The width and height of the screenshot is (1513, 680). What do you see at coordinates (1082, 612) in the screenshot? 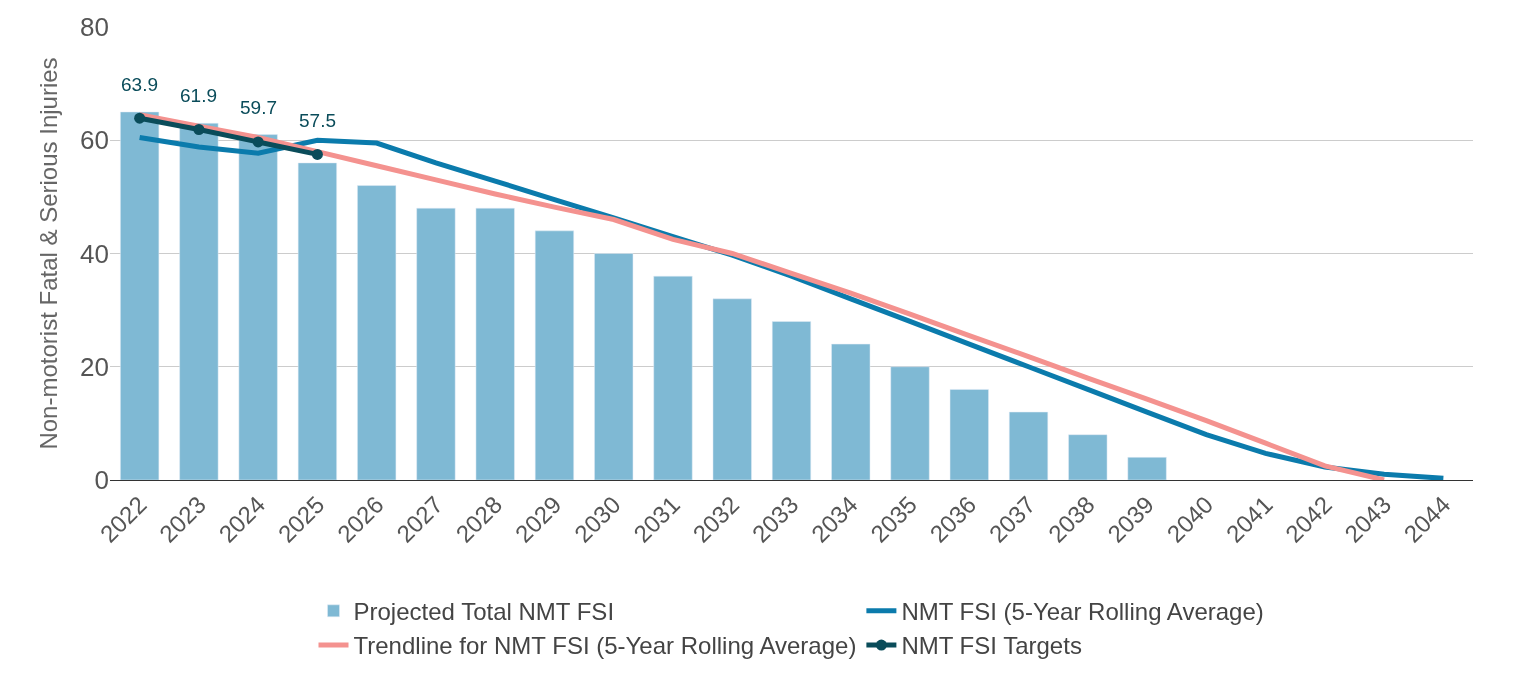
I see `legend-label: NMT FSI (5-Year Rolling Average)` at bounding box center [1082, 612].